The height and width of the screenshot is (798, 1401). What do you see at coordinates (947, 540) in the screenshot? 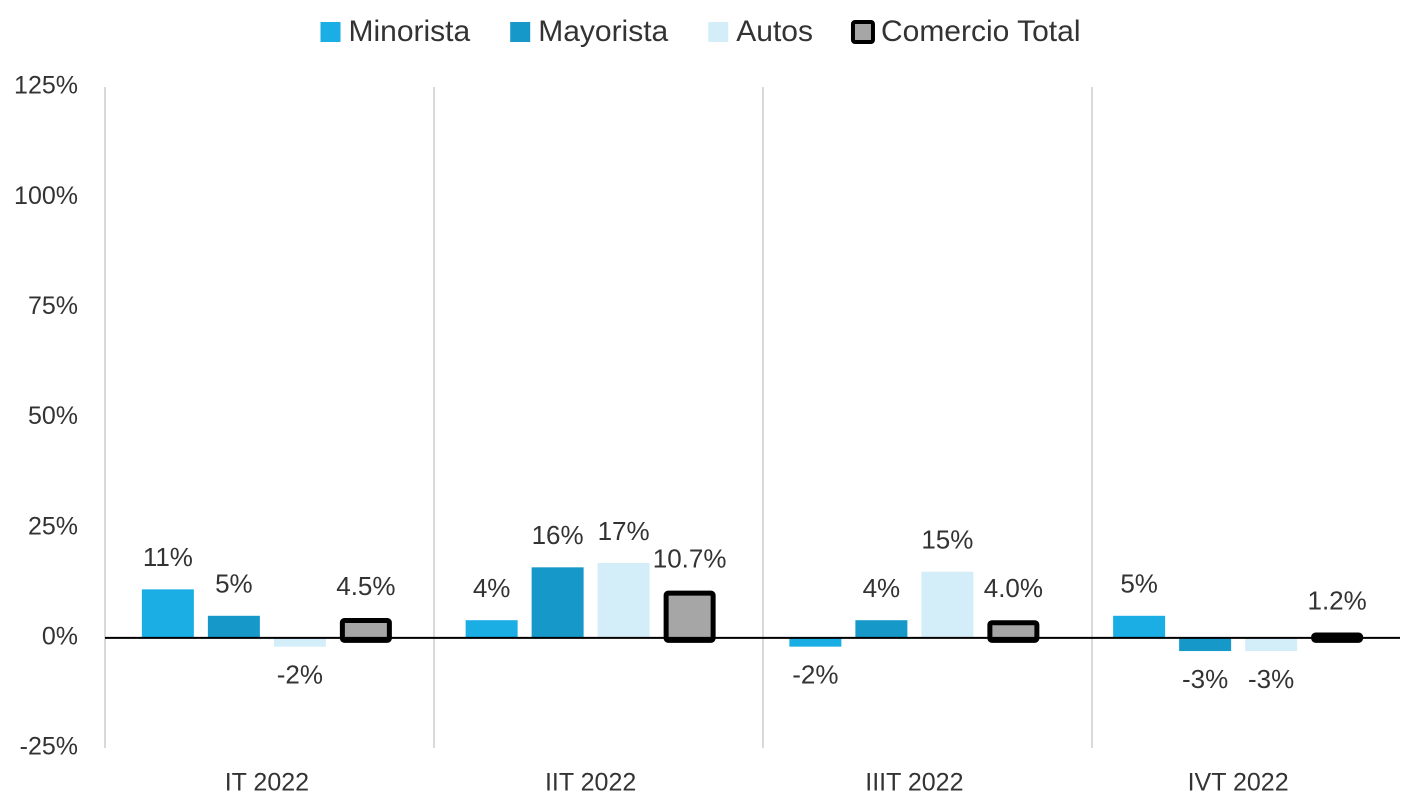
I see `data-label: 15%` at bounding box center [947, 540].